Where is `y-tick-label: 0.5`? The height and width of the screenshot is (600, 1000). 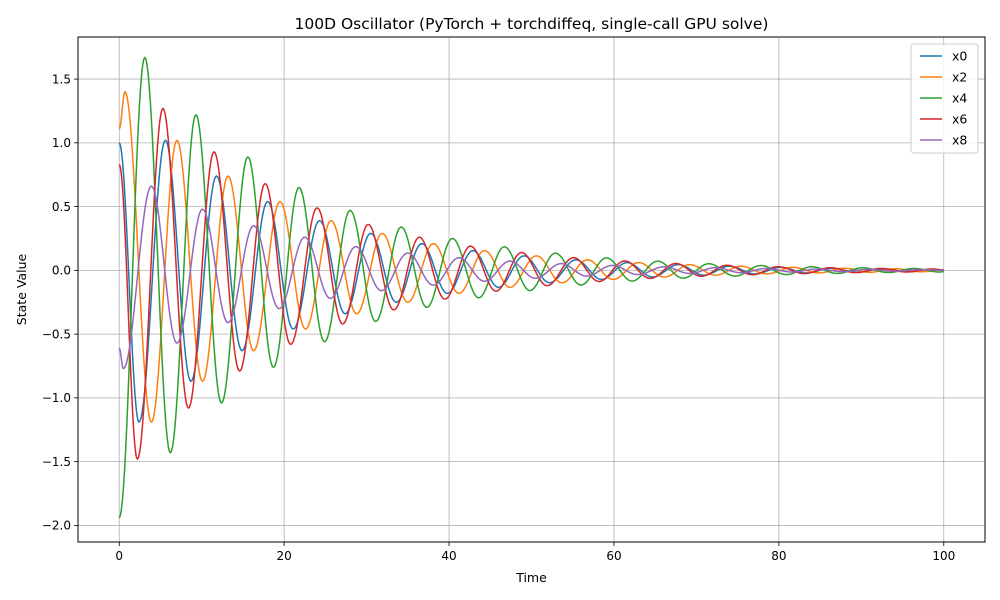 y-tick-label: 0.5 is located at coordinates (61, 207).